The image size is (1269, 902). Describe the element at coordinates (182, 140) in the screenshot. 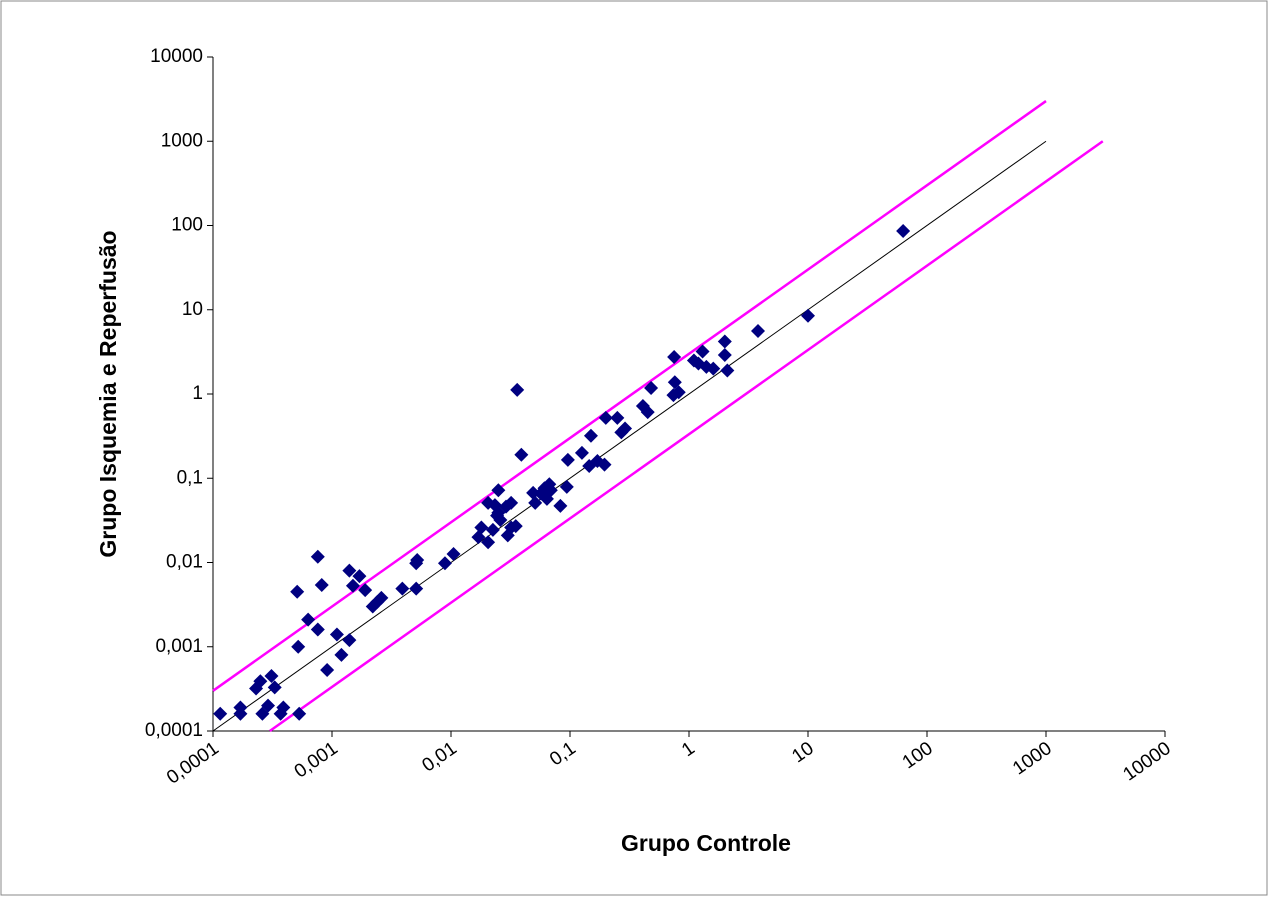

I see `y-tick-label: 1000` at that location.